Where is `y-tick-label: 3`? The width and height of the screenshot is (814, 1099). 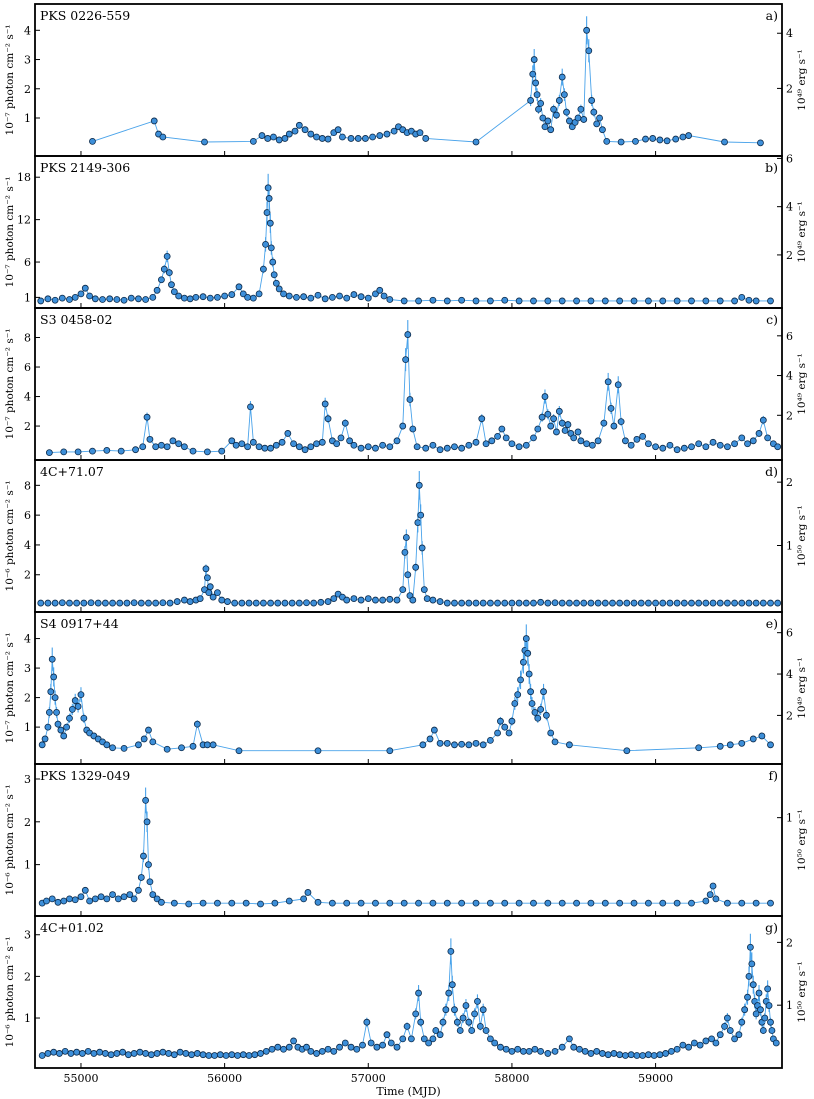 y-tick-label: 3 is located at coordinates (27, 60).